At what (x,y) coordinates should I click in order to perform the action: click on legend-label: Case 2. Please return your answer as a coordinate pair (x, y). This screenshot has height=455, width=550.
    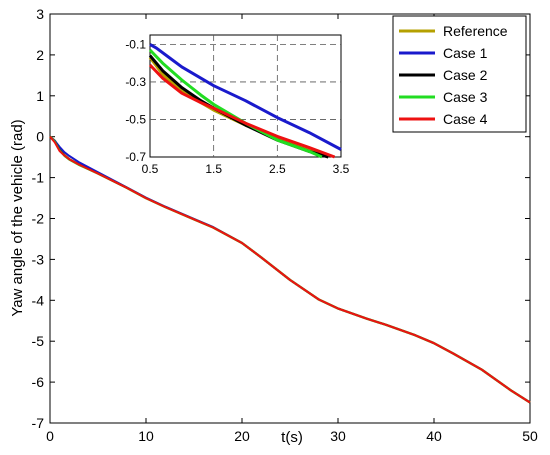
    Looking at the image, I should click on (465, 75).